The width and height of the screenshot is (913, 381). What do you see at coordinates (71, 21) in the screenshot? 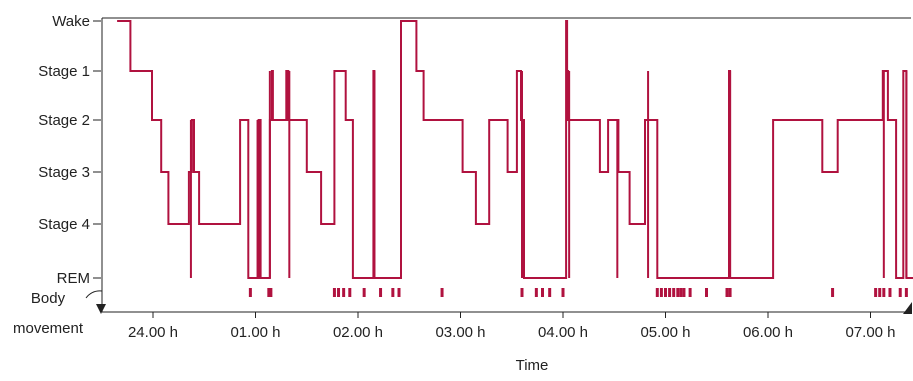
I see `y-label-wake: Wake` at bounding box center [71, 21].